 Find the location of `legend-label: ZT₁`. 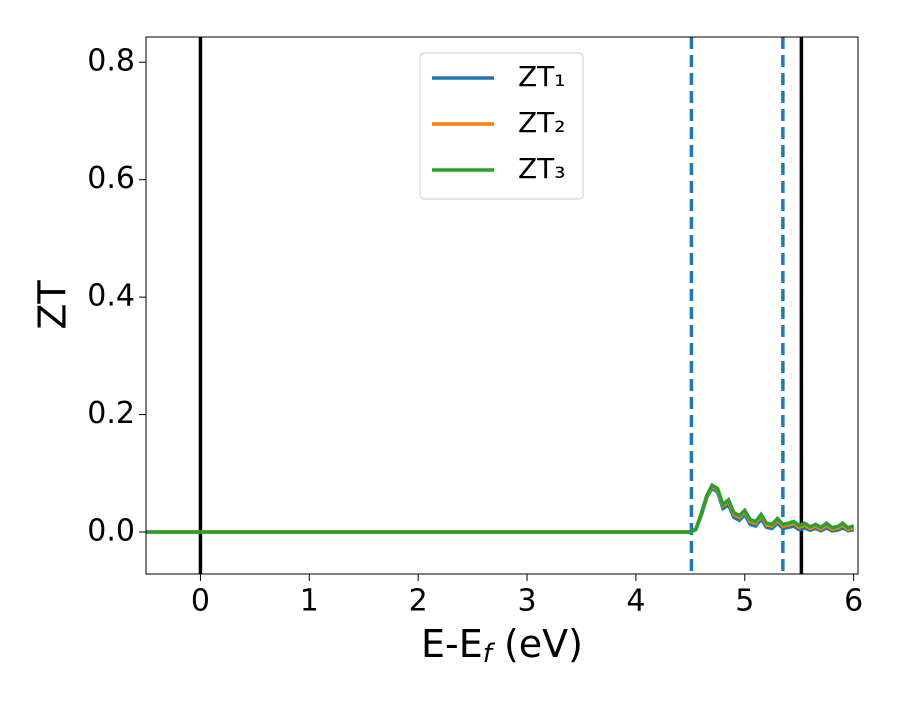

legend-label: ZT₁ is located at coordinates (542, 76).